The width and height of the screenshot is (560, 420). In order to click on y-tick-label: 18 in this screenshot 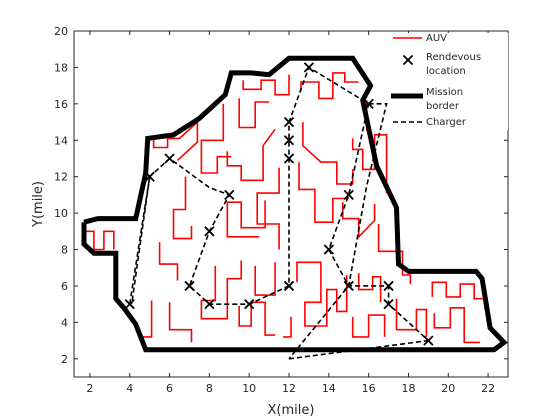, I will do `click(61, 67)`.